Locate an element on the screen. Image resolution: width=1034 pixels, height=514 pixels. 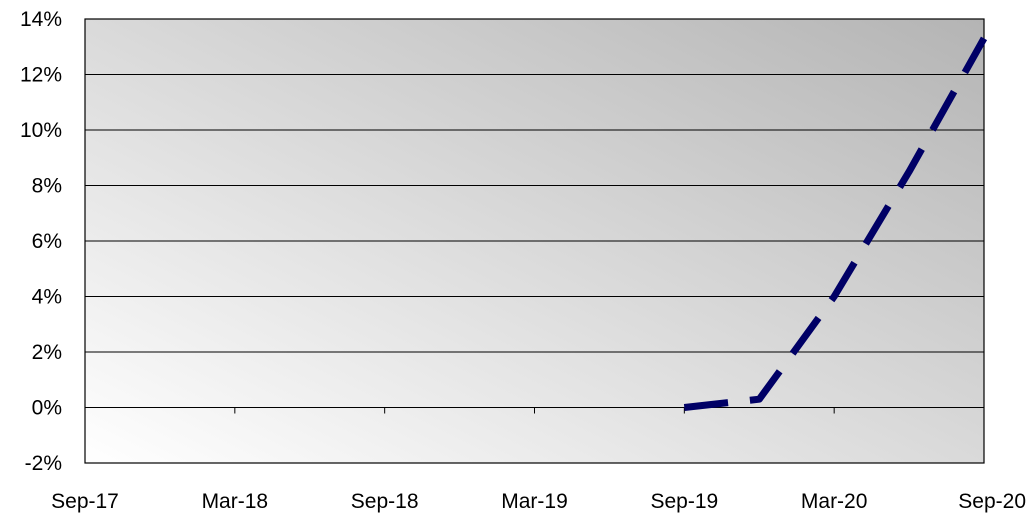
y-tick-label: 8% is located at coordinates (47, 186).